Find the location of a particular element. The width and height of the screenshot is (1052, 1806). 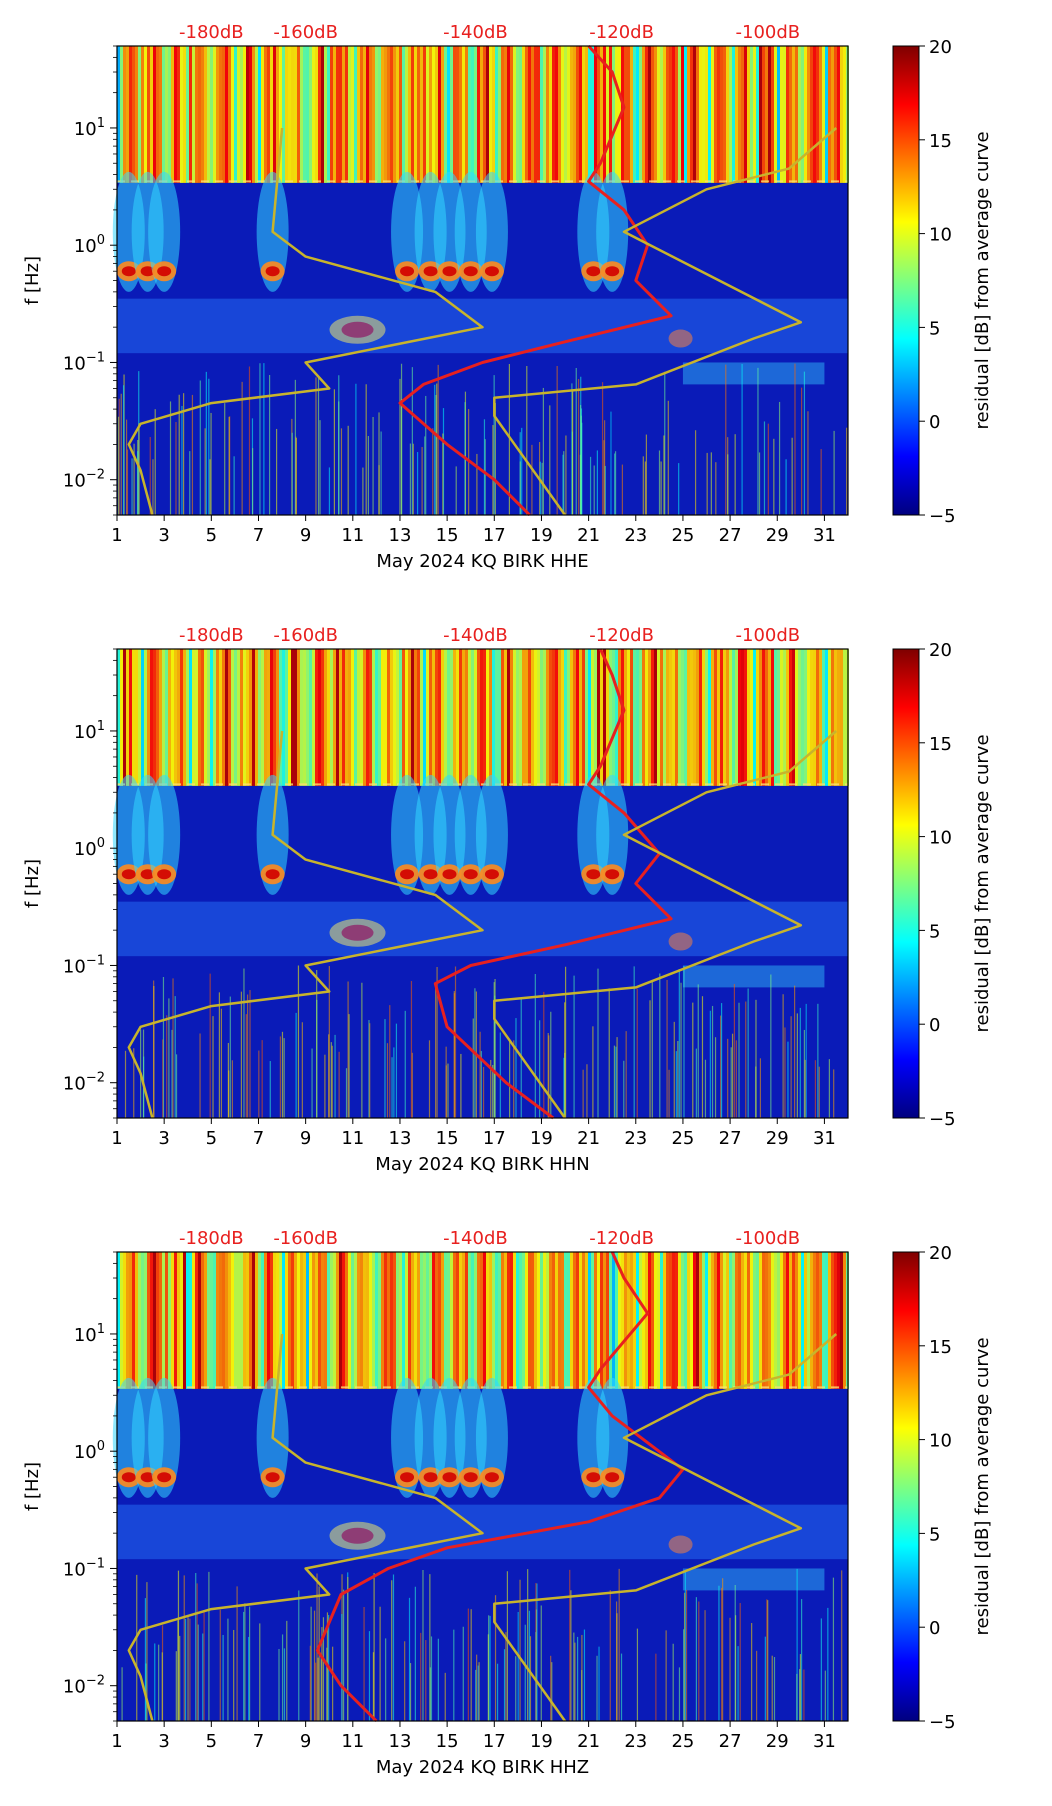

x-tick-label: 1 is located at coordinates (116, 1741).